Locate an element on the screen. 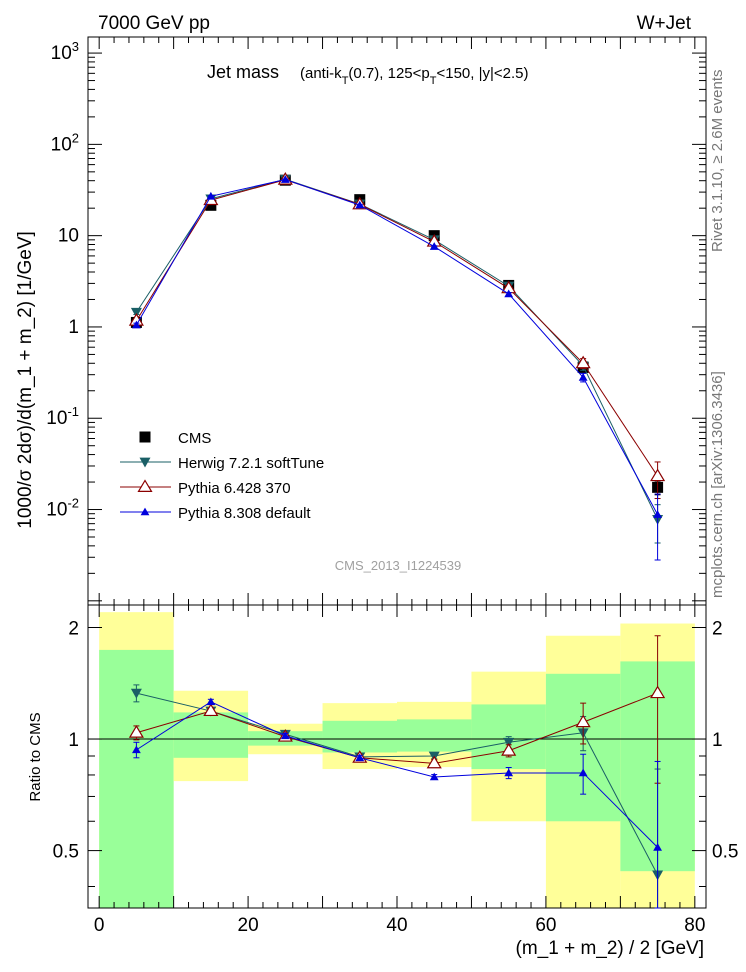  ratio-ytick-label-right: 2 is located at coordinates (717, 628).